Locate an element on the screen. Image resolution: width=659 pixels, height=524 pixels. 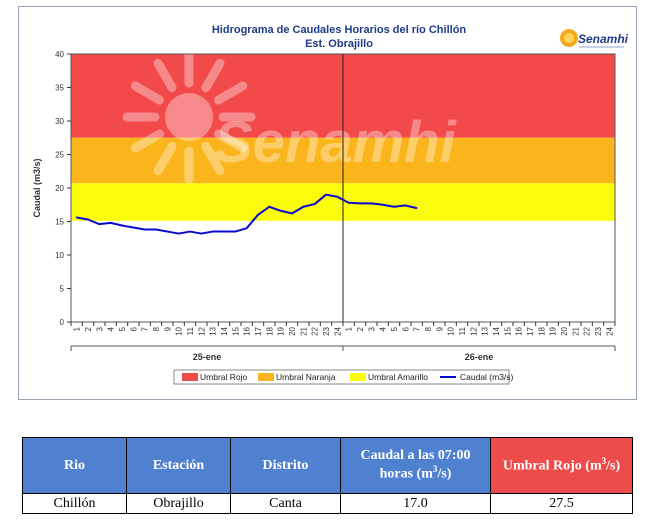
legend-label: Caudal (m3/s) is located at coordinates (487, 377).